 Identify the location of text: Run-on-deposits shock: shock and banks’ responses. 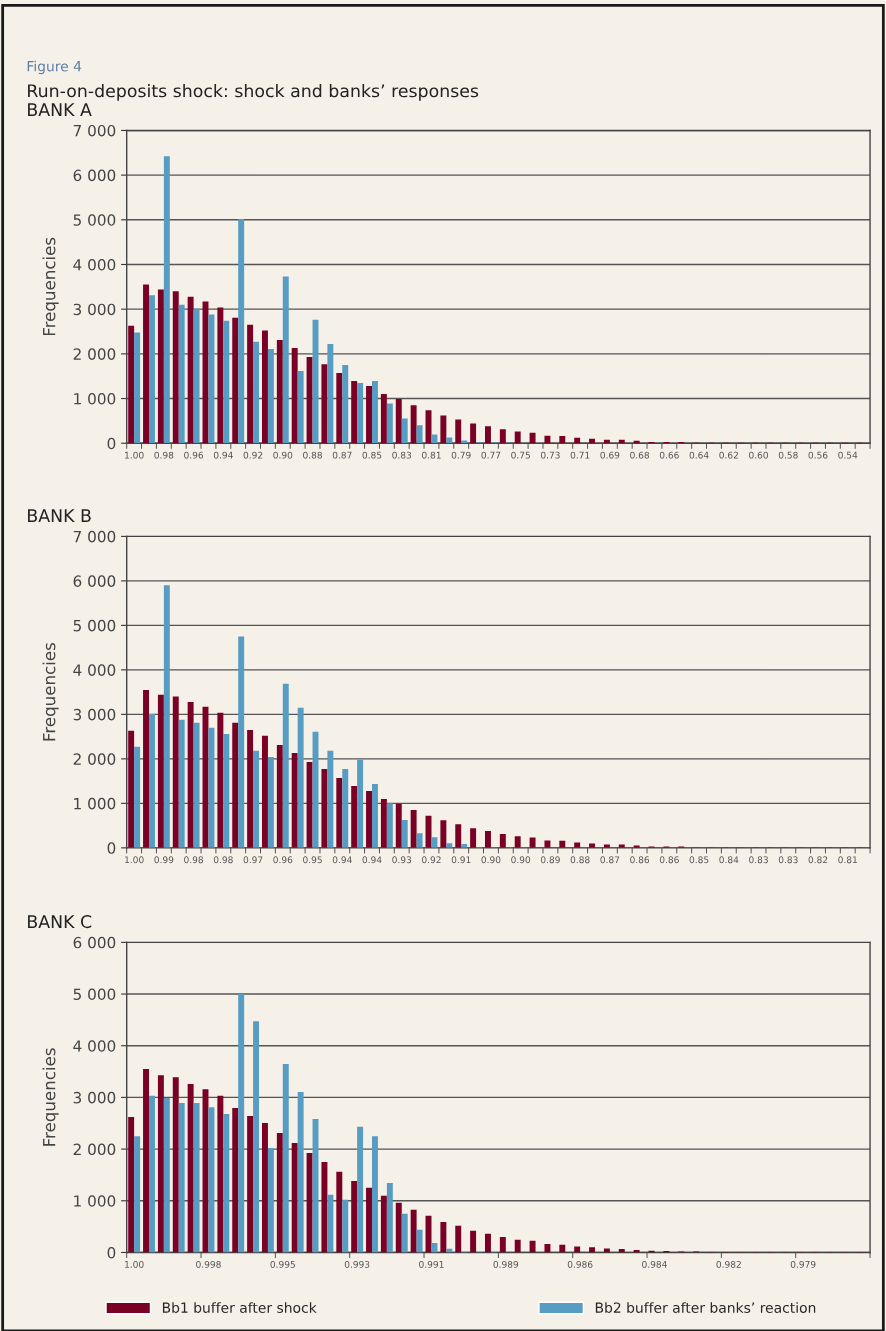
(253, 92).